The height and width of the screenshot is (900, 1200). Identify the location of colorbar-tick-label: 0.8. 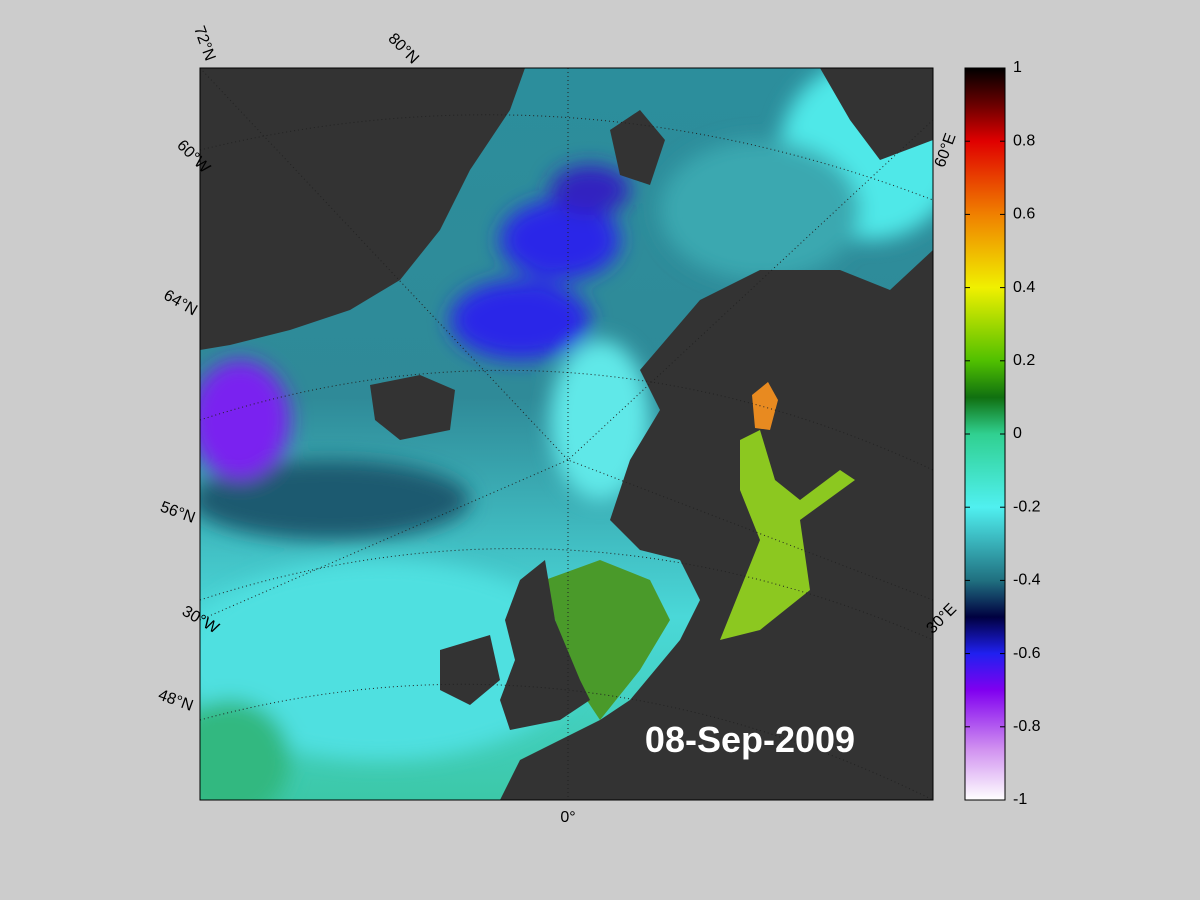
(1024, 140).